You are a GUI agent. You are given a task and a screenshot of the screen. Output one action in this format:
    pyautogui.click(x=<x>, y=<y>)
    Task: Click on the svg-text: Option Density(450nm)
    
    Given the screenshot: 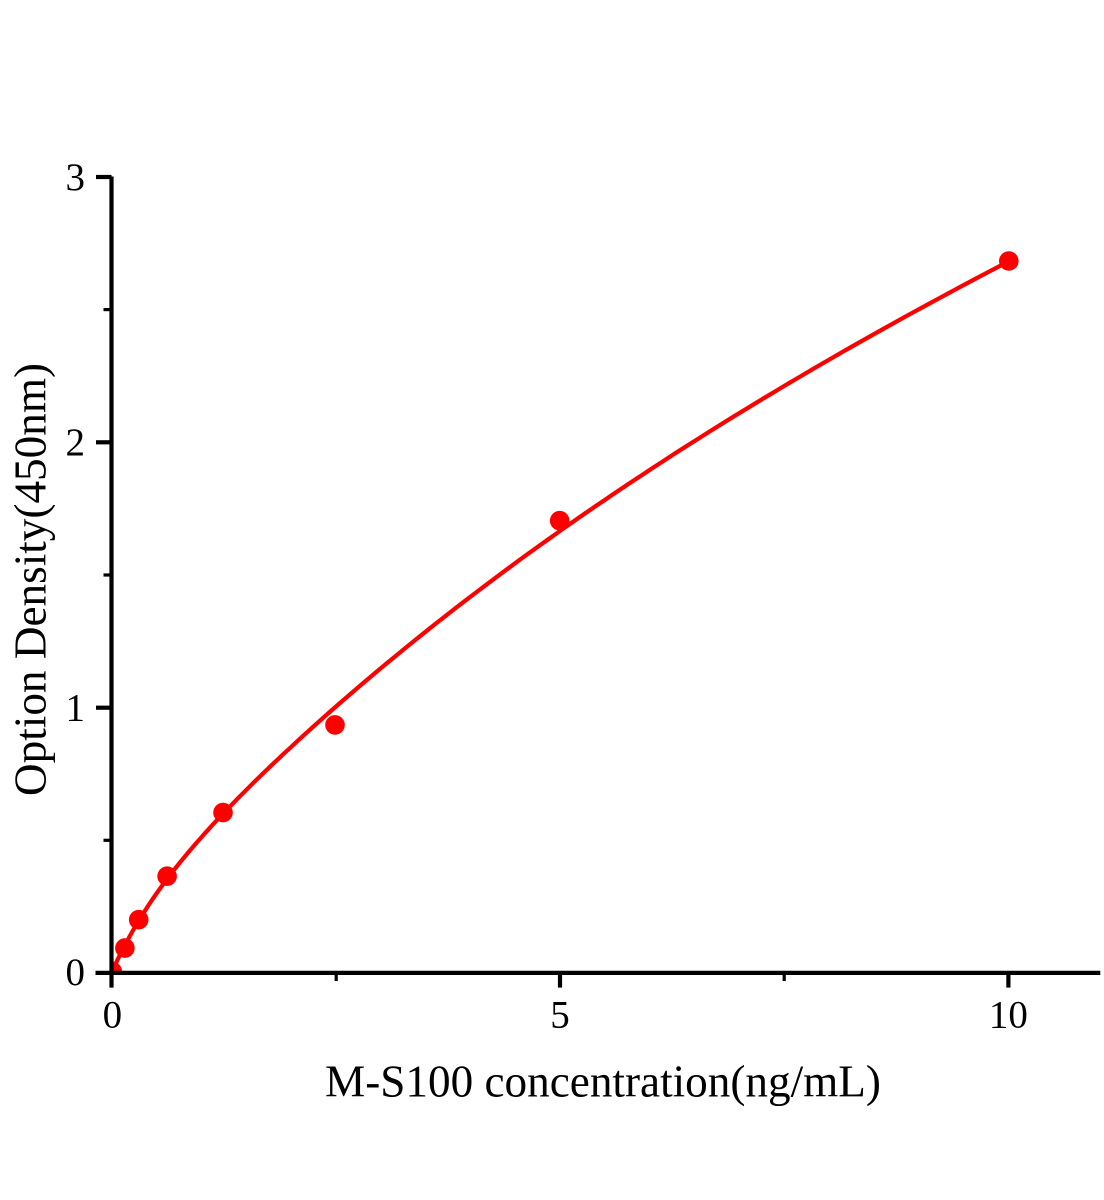 What is the action you would take?
    pyautogui.click(x=31, y=579)
    